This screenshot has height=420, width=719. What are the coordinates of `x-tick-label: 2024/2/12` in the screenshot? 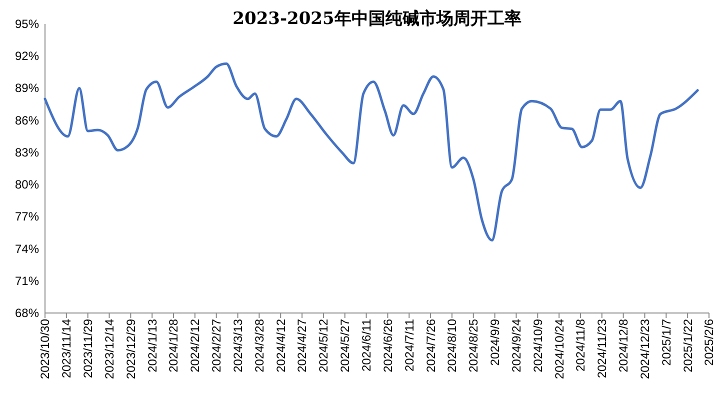 It's located at (195, 345).